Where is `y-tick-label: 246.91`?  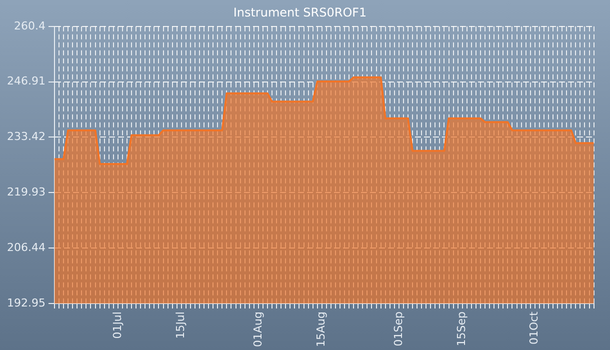
y-tick-label: 246.91 is located at coordinates (26, 81).